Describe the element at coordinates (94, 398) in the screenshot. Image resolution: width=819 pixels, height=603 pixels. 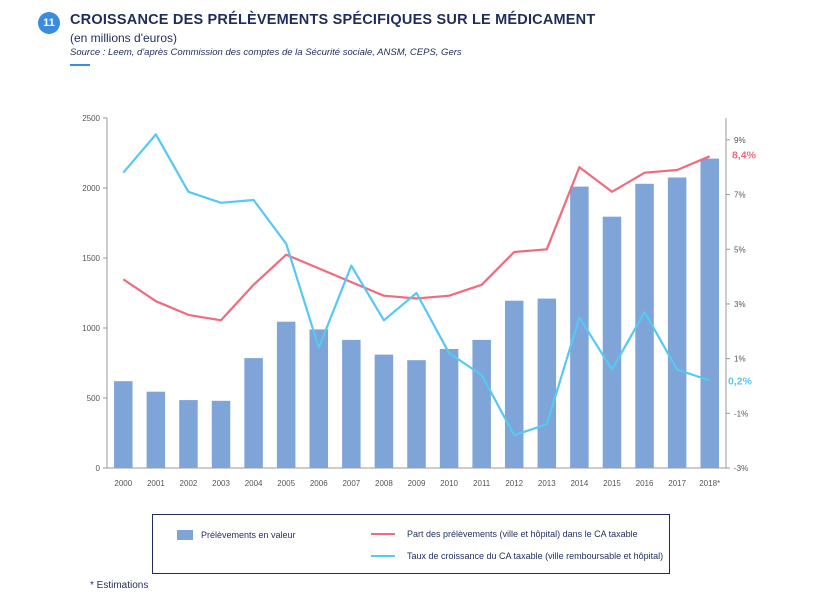
I see `left-tick-label: 500` at that location.